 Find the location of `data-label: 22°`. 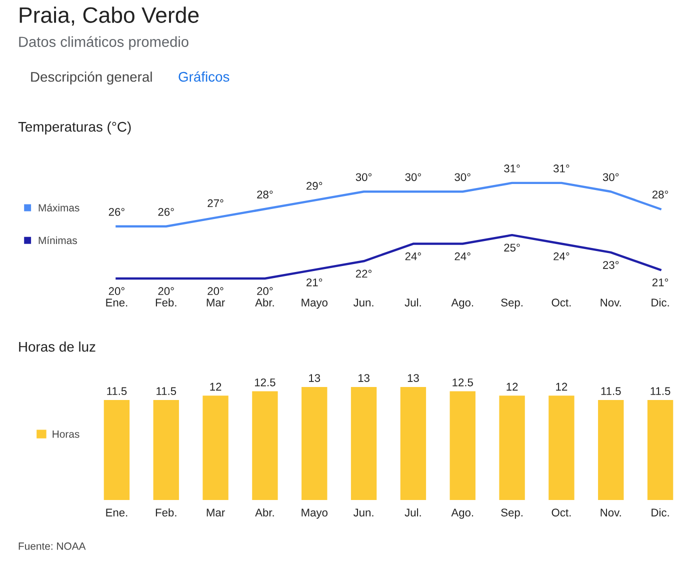

data-label: 22° is located at coordinates (364, 274).